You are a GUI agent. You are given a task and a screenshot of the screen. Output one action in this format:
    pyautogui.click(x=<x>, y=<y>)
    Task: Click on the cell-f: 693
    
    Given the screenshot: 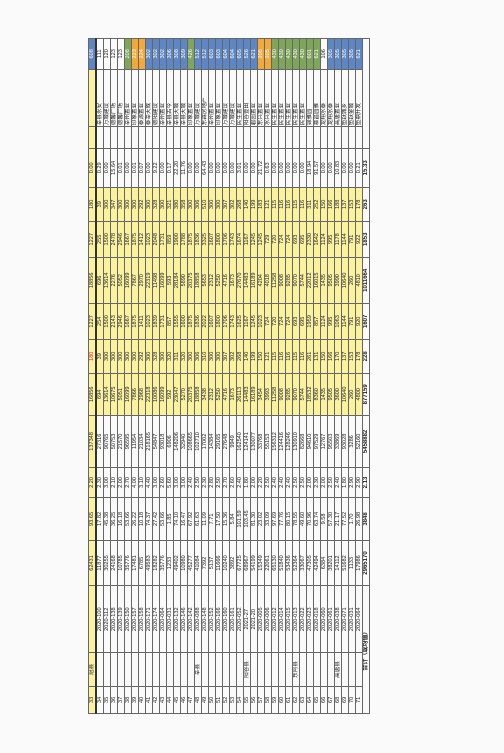 What is the action you would take?
    pyautogui.click(x=296, y=321)
    